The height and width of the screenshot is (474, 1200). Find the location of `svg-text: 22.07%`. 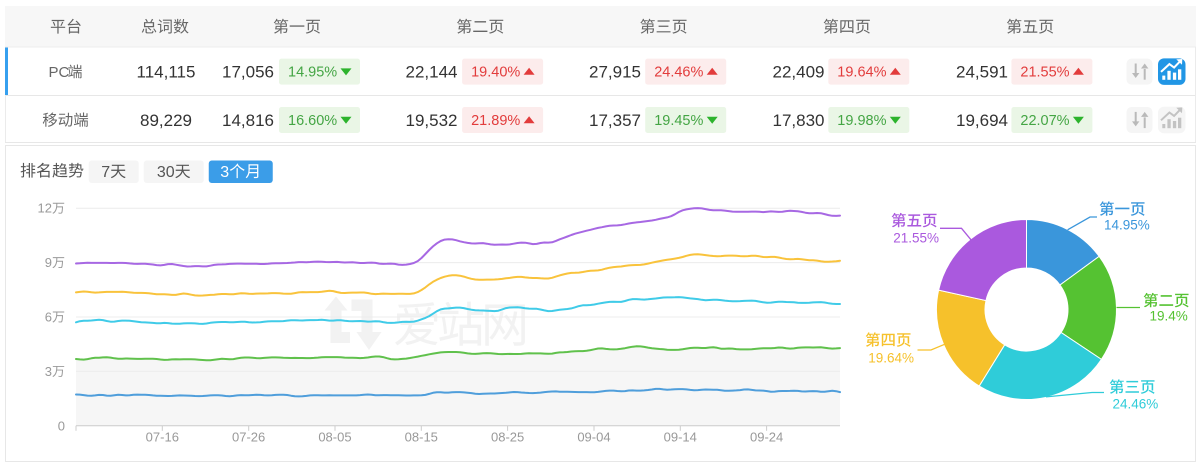

svg-text: 22.07% is located at coordinates (1044, 121).